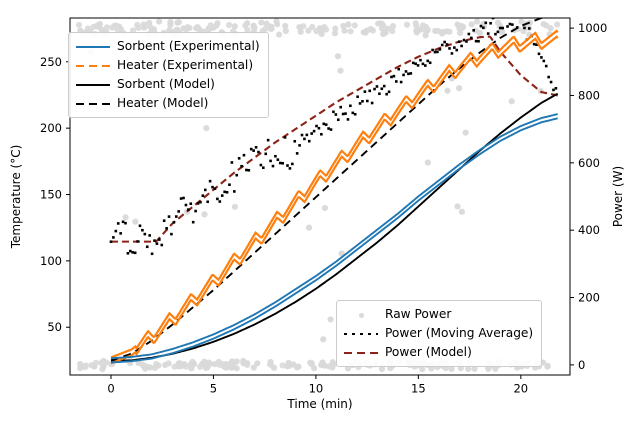  What do you see at coordinates (51, 195) in the screenshot?
I see `svg-text: 150` at bounding box center [51, 195].